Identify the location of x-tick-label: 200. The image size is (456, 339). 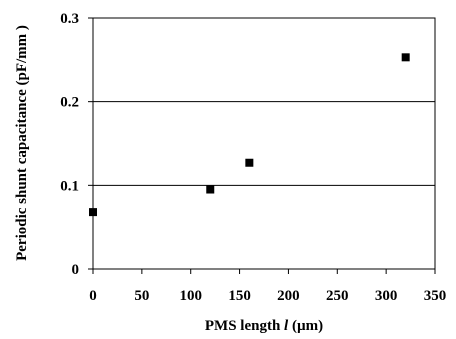
(288, 296).